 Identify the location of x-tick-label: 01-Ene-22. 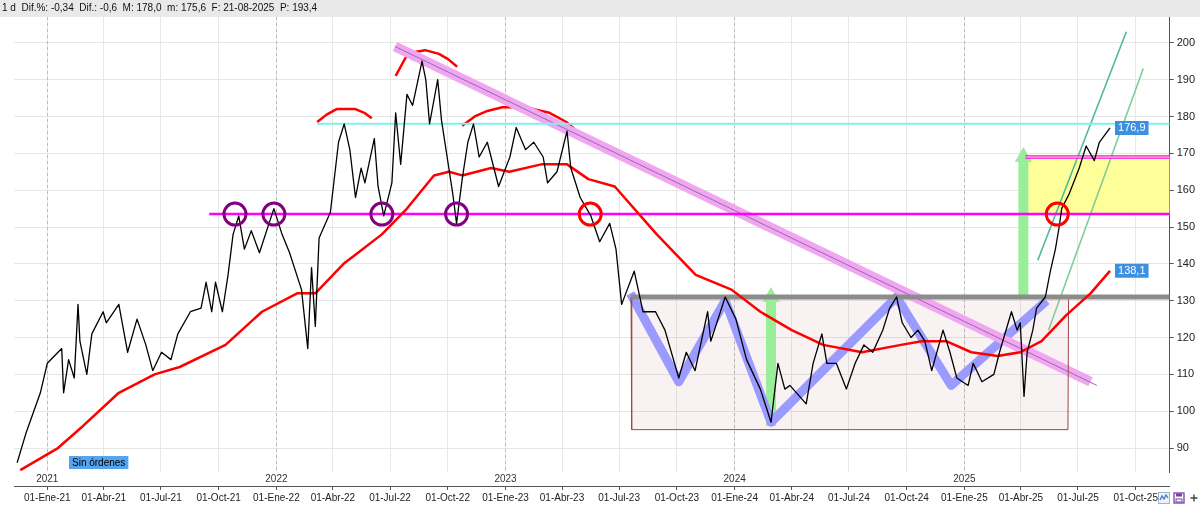
(277, 497).